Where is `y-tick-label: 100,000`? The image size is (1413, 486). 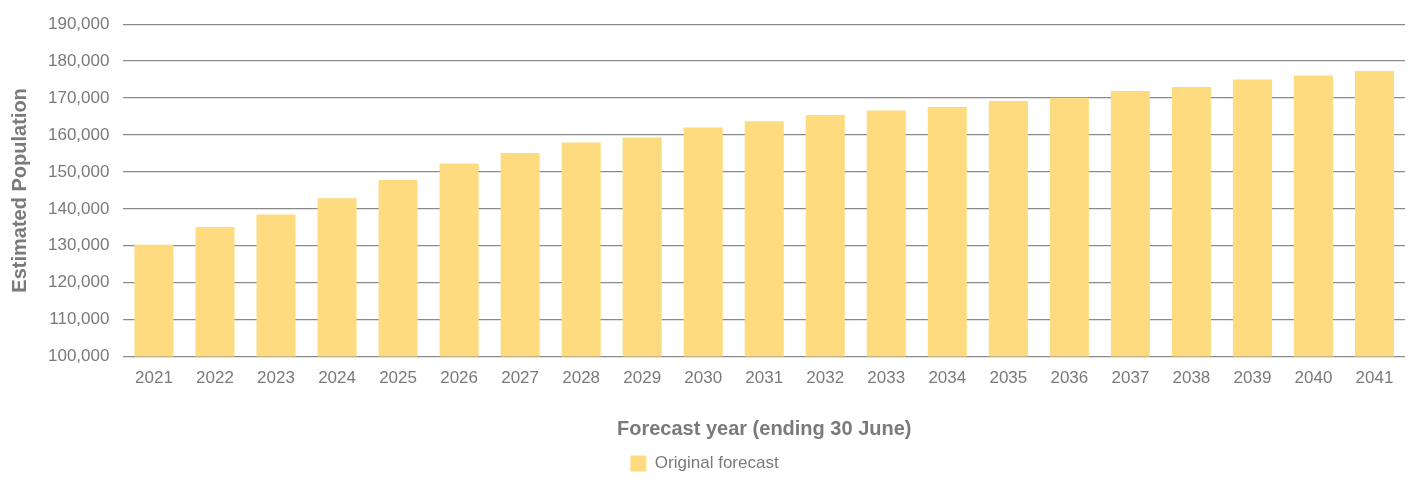 y-tick-label: 100,000 is located at coordinates (79, 356).